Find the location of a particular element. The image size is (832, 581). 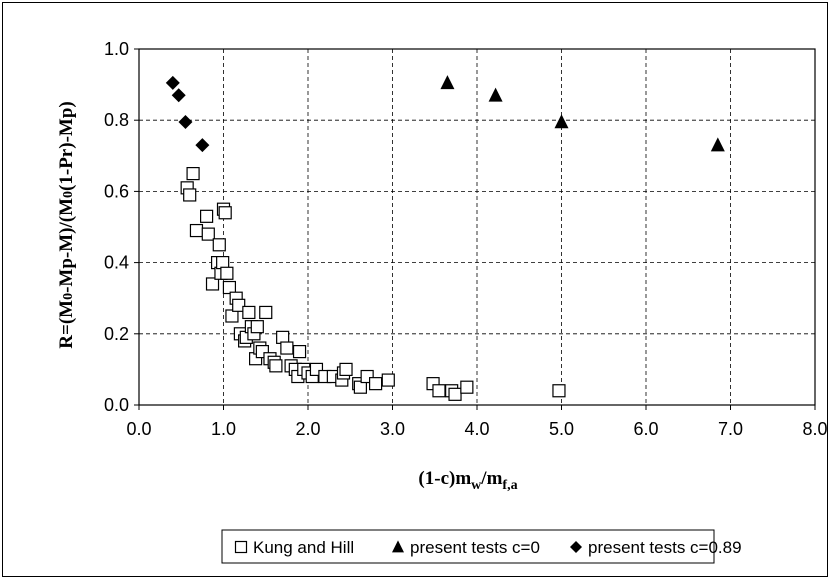

legend-label: present tests c=0 is located at coordinates (475, 547).